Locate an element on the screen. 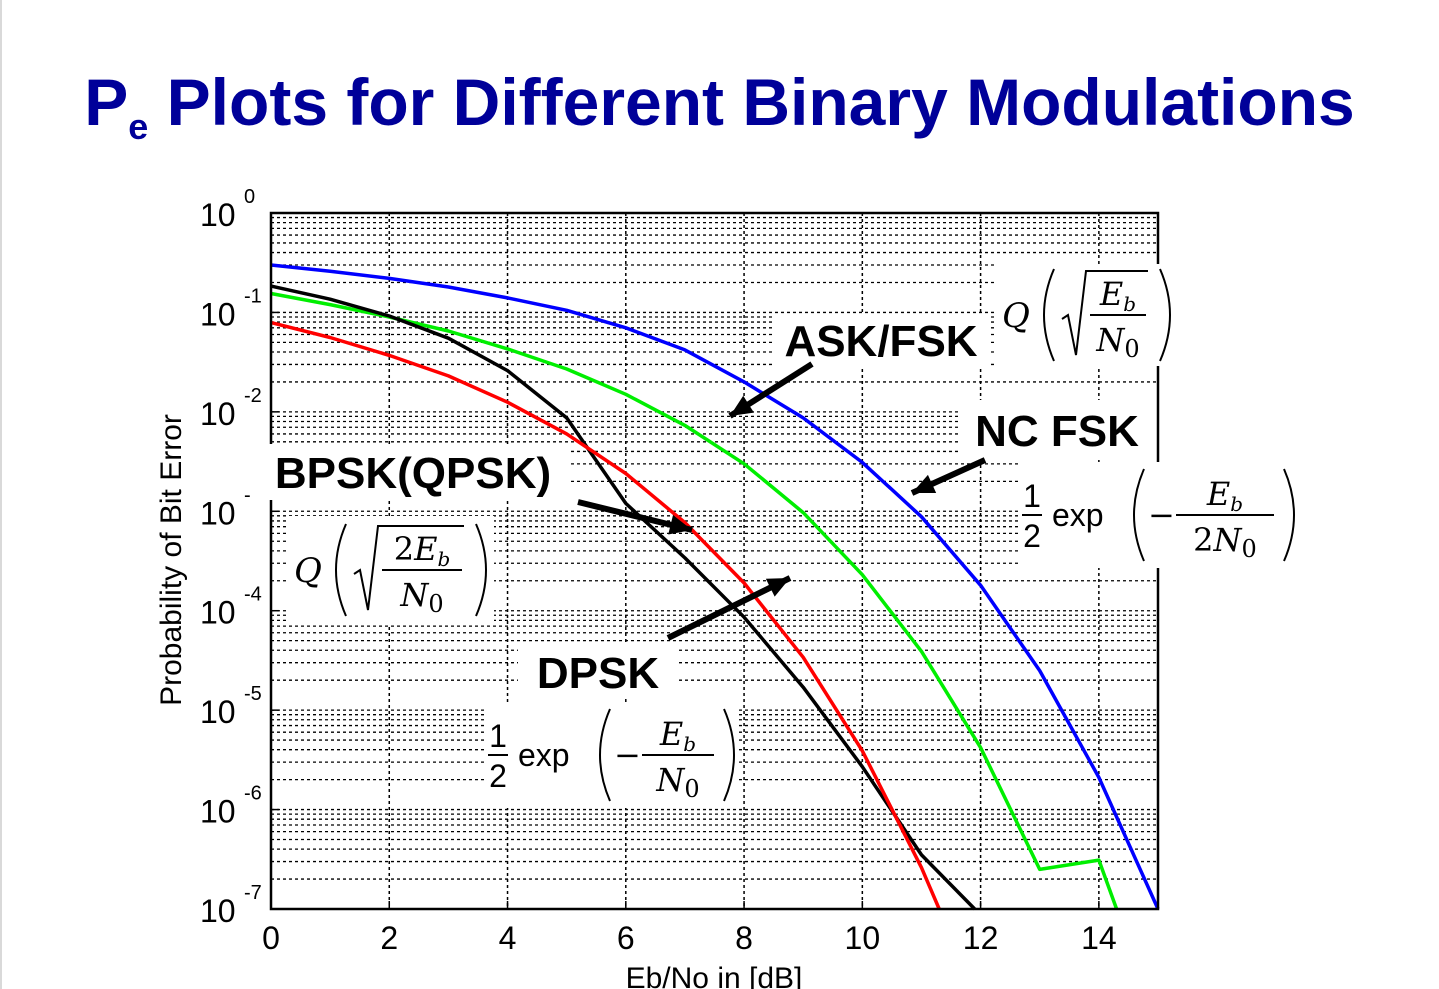 Image resolution: width=1439 pixels, height=989 pixels. annotation-label: NC FSK is located at coordinates (1057, 431).